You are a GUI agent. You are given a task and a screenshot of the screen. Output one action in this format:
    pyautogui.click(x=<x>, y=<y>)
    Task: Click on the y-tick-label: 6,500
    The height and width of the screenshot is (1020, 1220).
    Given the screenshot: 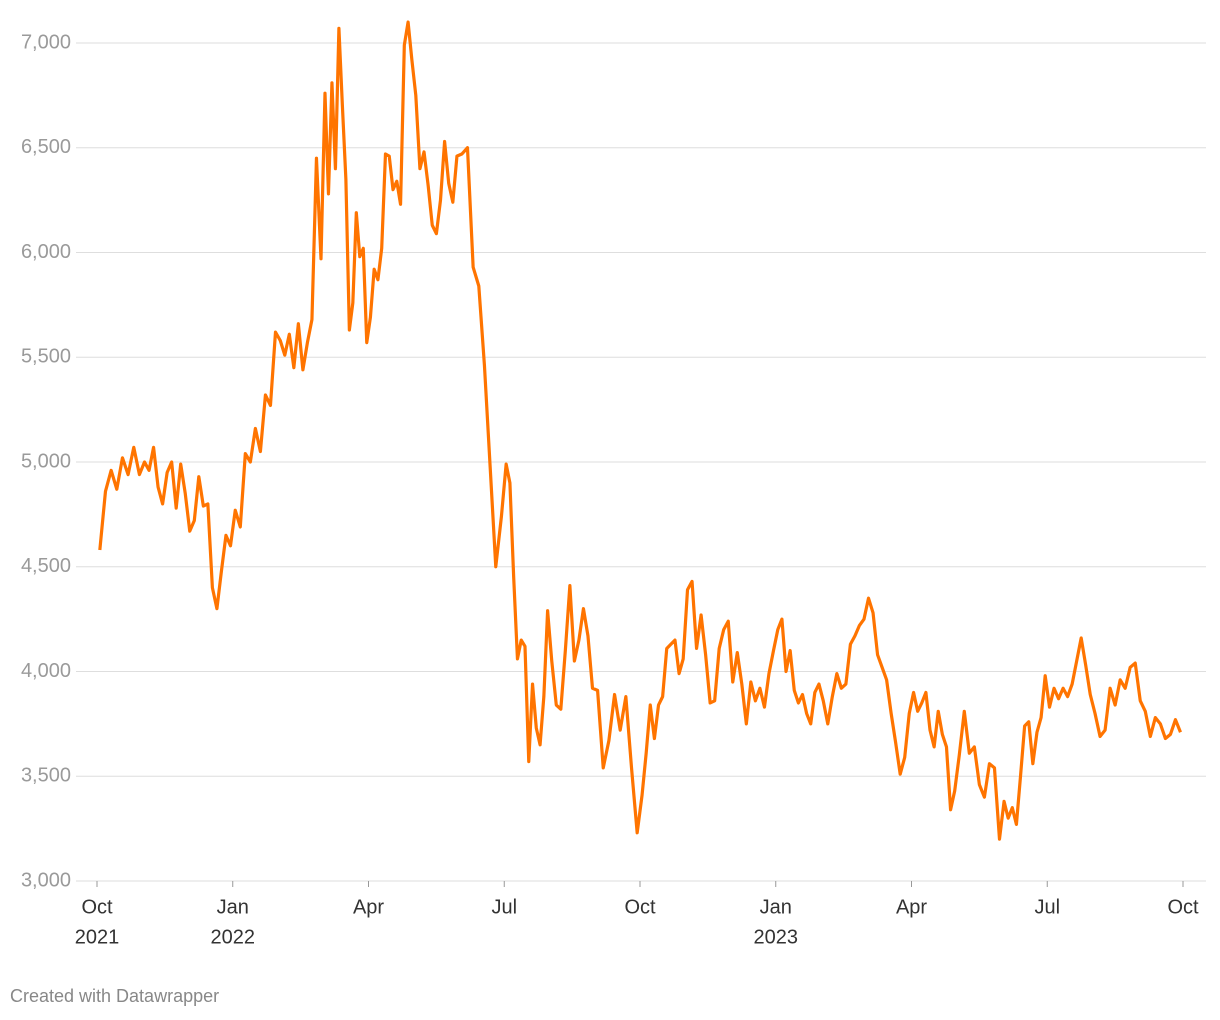 What is the action you would take?
    pyautogui.click(x=46, y=147)
    